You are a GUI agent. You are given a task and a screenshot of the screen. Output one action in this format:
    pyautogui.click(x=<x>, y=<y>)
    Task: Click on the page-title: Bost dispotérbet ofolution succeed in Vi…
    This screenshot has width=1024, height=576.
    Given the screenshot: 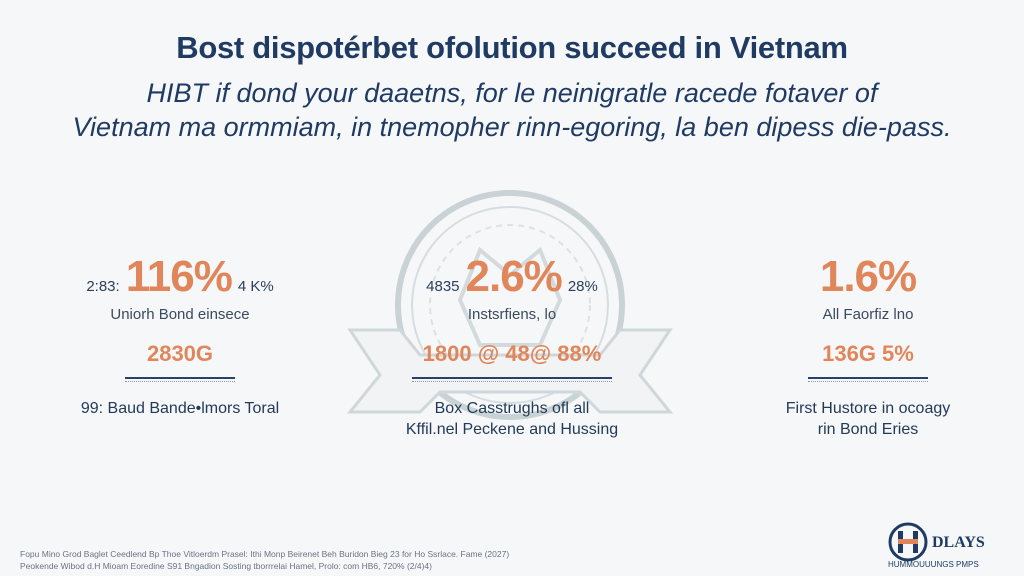 What is the action you would take?
    pyautogui.click(x=512, y=47)
    